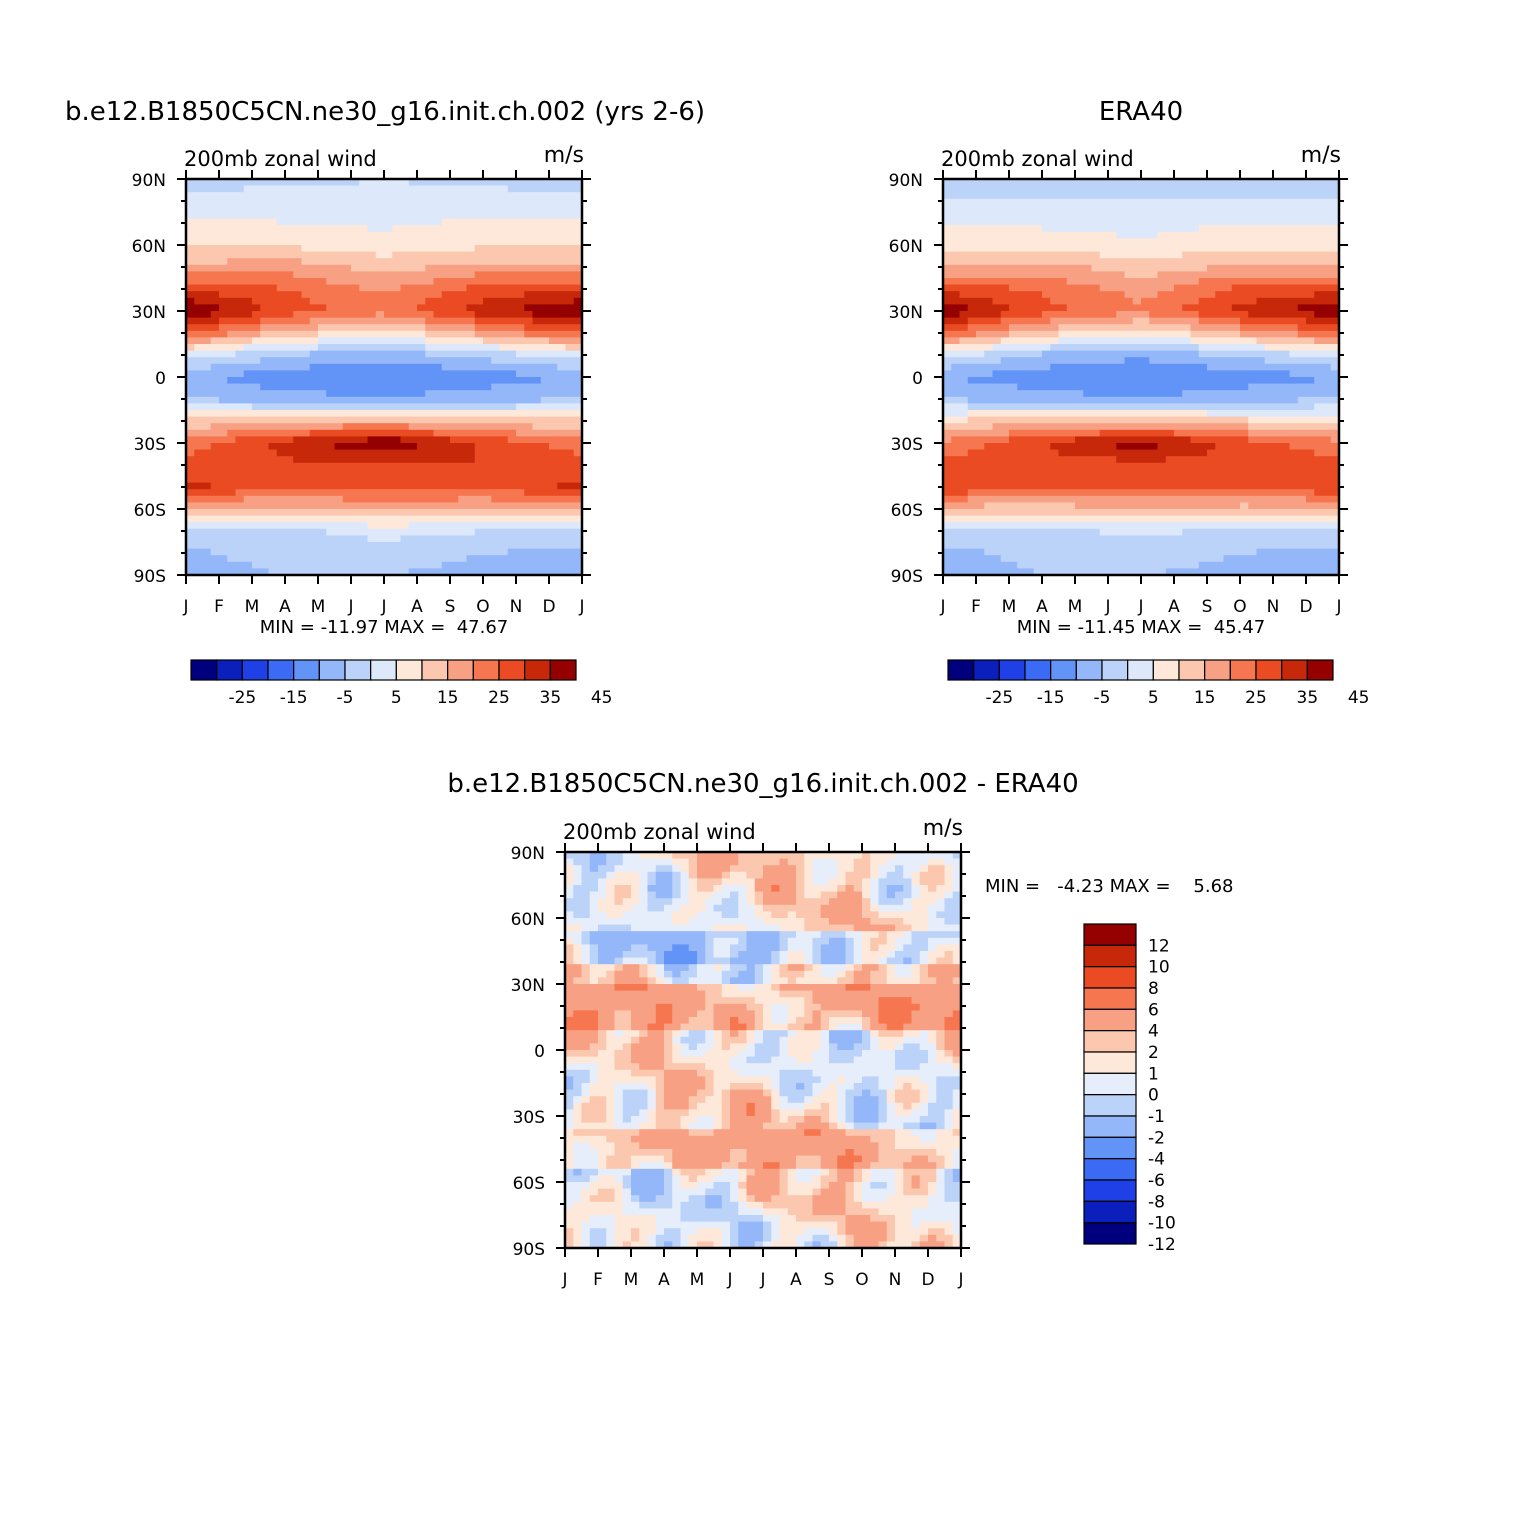 The height and width of the screenshot is (1525, 1525). Describe the element at coordinates (150, 577) in the screenshot. I see `y-tick-label: 90S` at that location.